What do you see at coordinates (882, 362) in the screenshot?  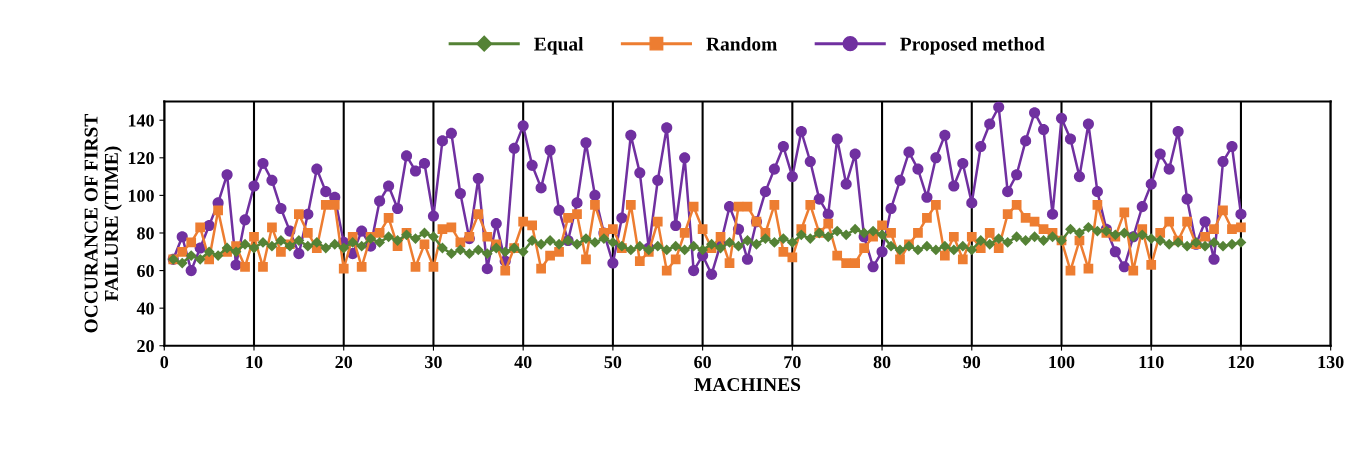 I see `x-tick-label: 80` at bounding box center [882, 362].